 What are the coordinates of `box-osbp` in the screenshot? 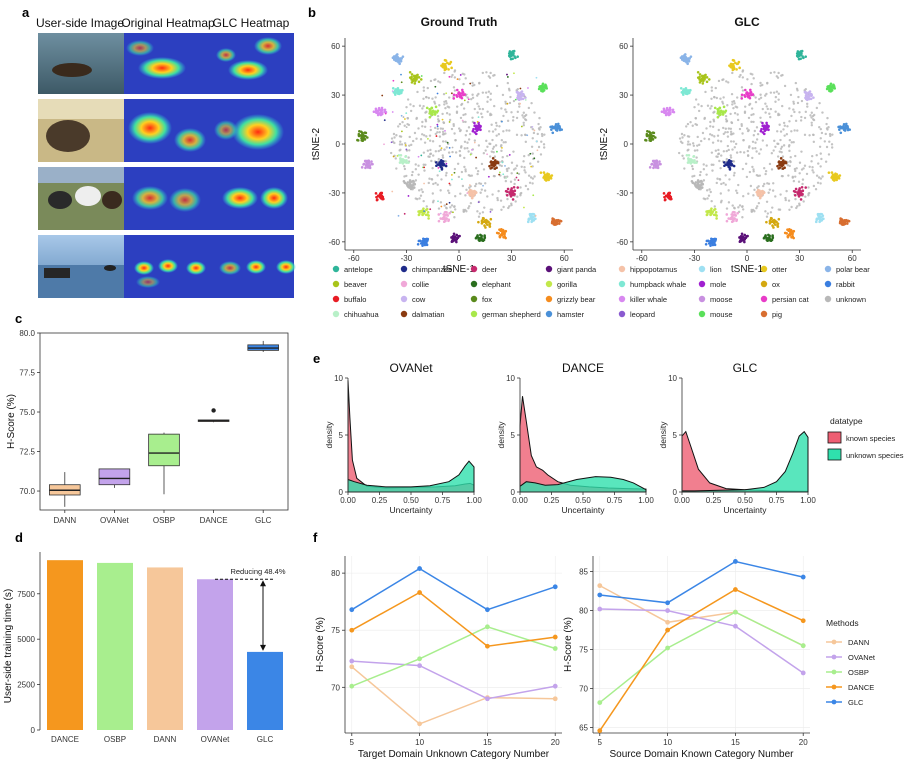 It's located at (164, 463).